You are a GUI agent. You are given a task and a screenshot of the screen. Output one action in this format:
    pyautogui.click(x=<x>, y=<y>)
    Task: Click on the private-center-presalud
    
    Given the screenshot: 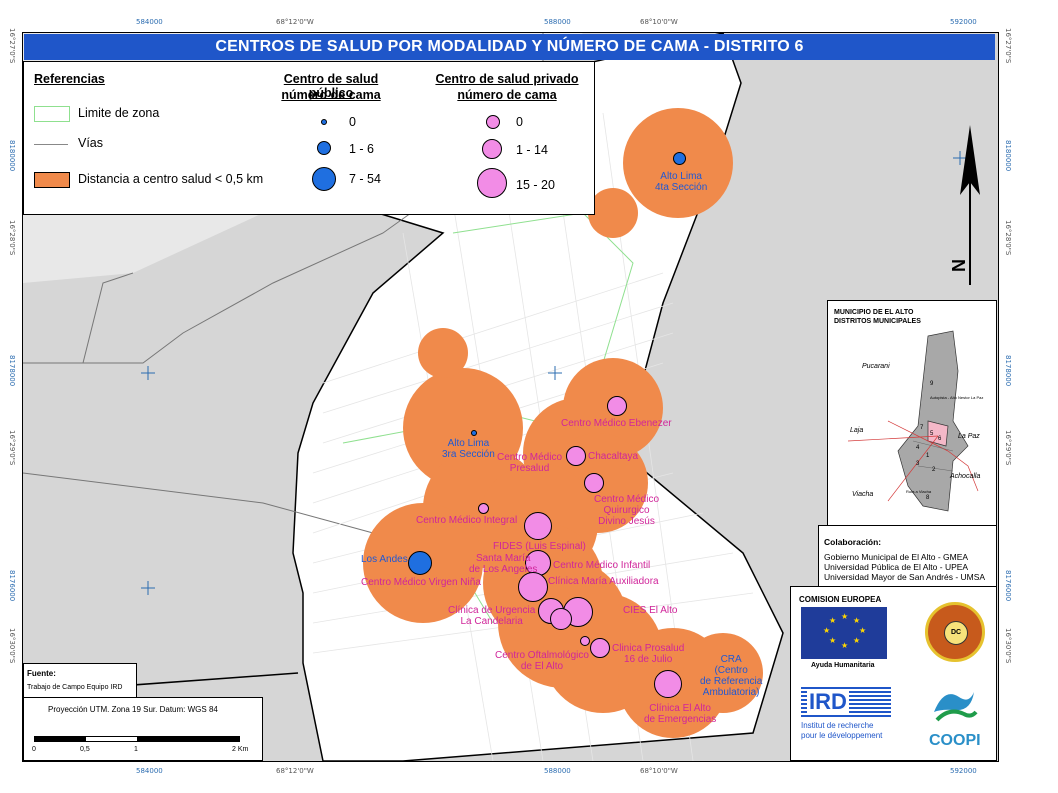 What is the action you would take?
    pyautogui.click(x=576, y=456)
    